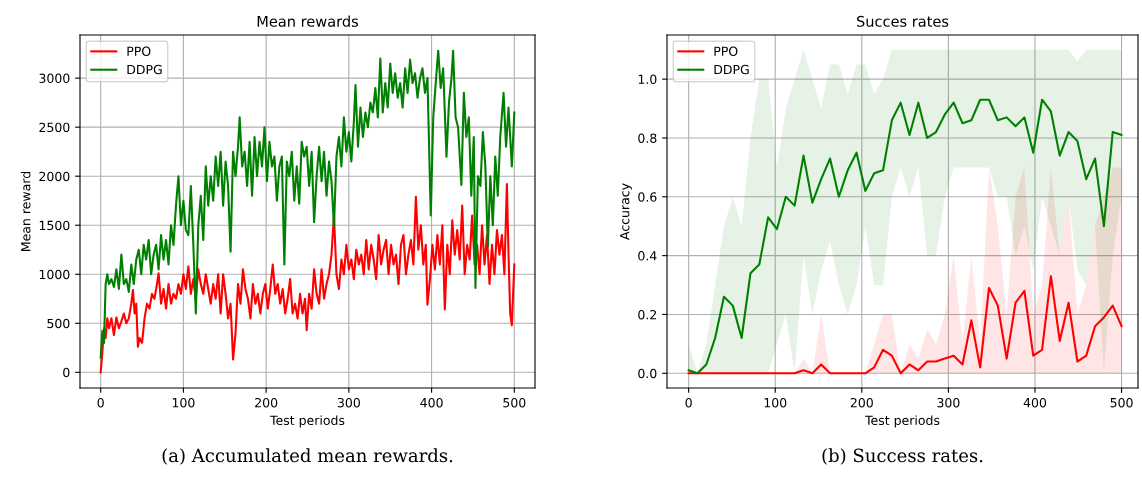 The height and width of the screenshot is (485, 1142). What do you see at coordinates (54, 274) in the screenshot?
I see `y-tick-label: 1000` at bounding box center [54, 274].